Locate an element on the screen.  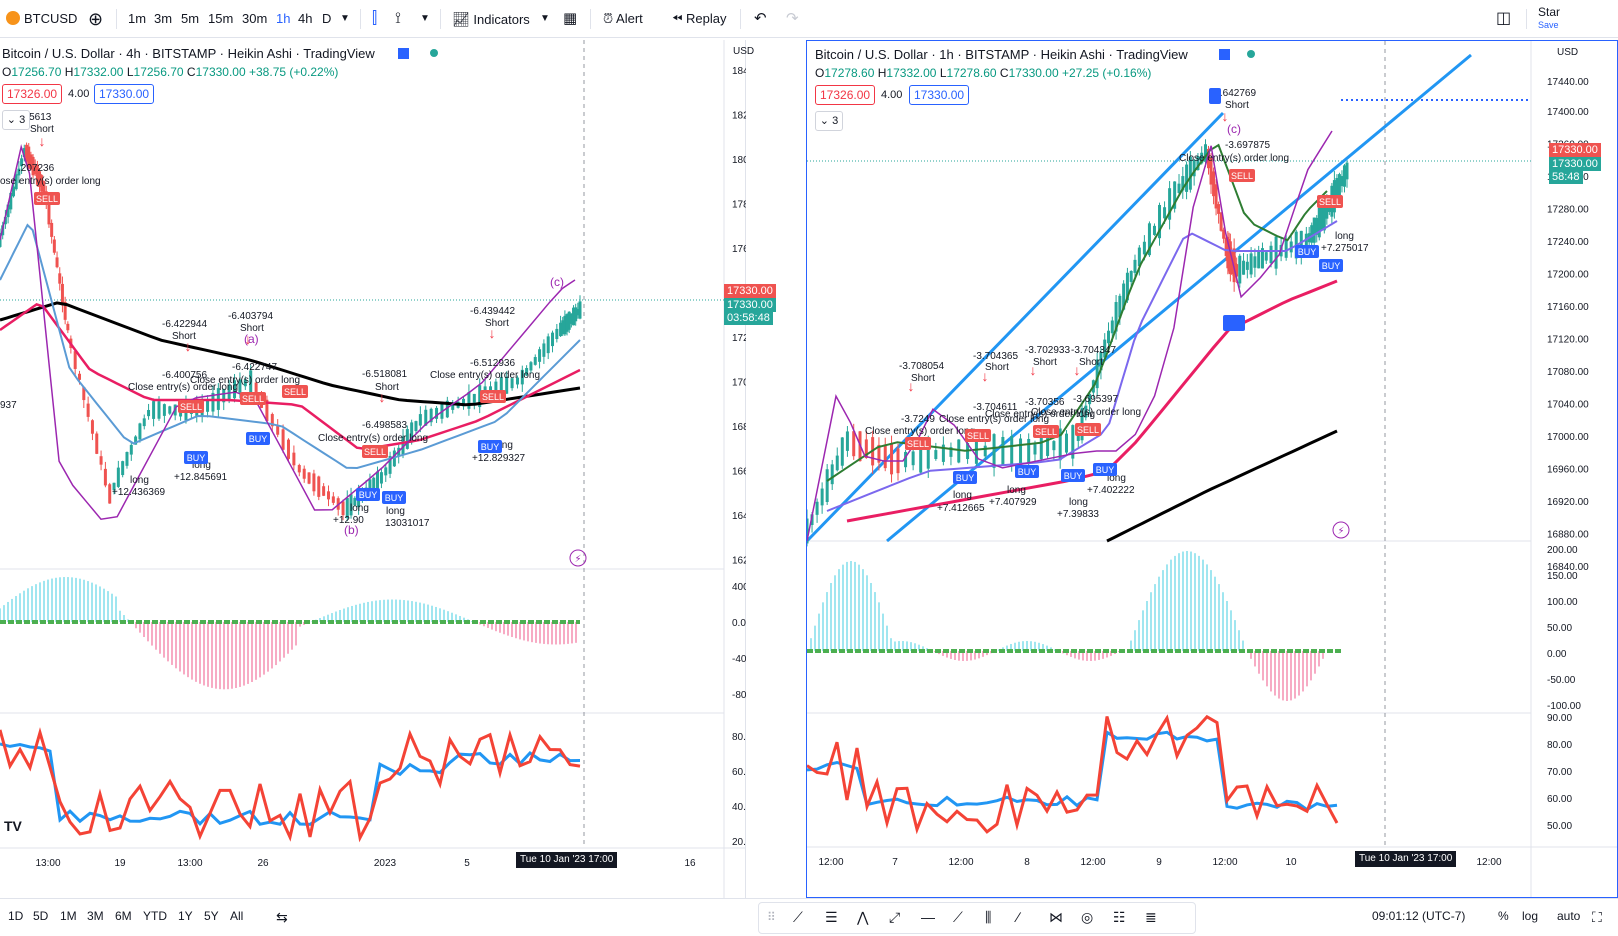
compare-plus-icon: ⊕ is located at coordinates (96, 19).